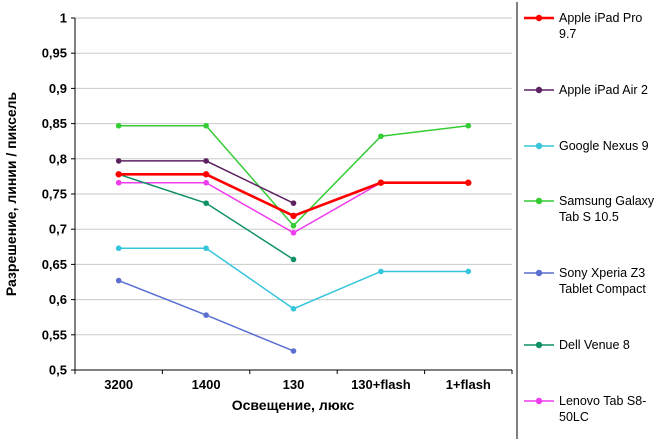  Describe the element at coordinates (602, 281) in the screenshot. I see `legend-label: Sony Xperia Z3 Tablet Compact` at that location.